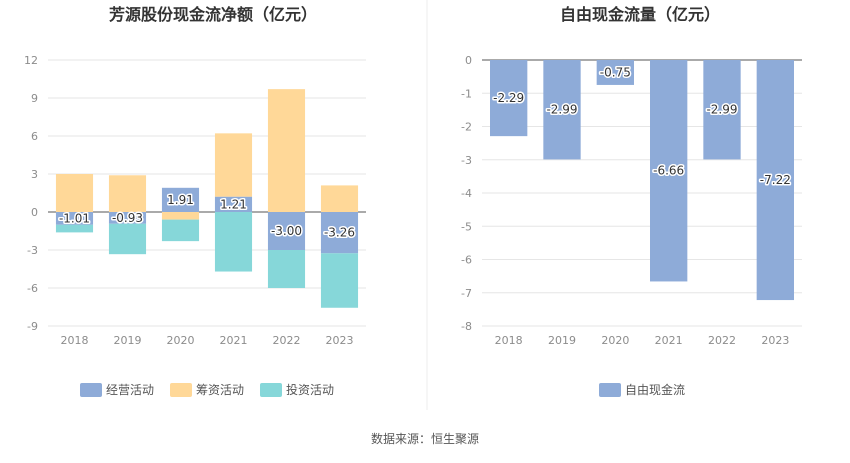 This screenshot has width=850, height=463. I want to click on data-label: -0.75, so click(615, 72).